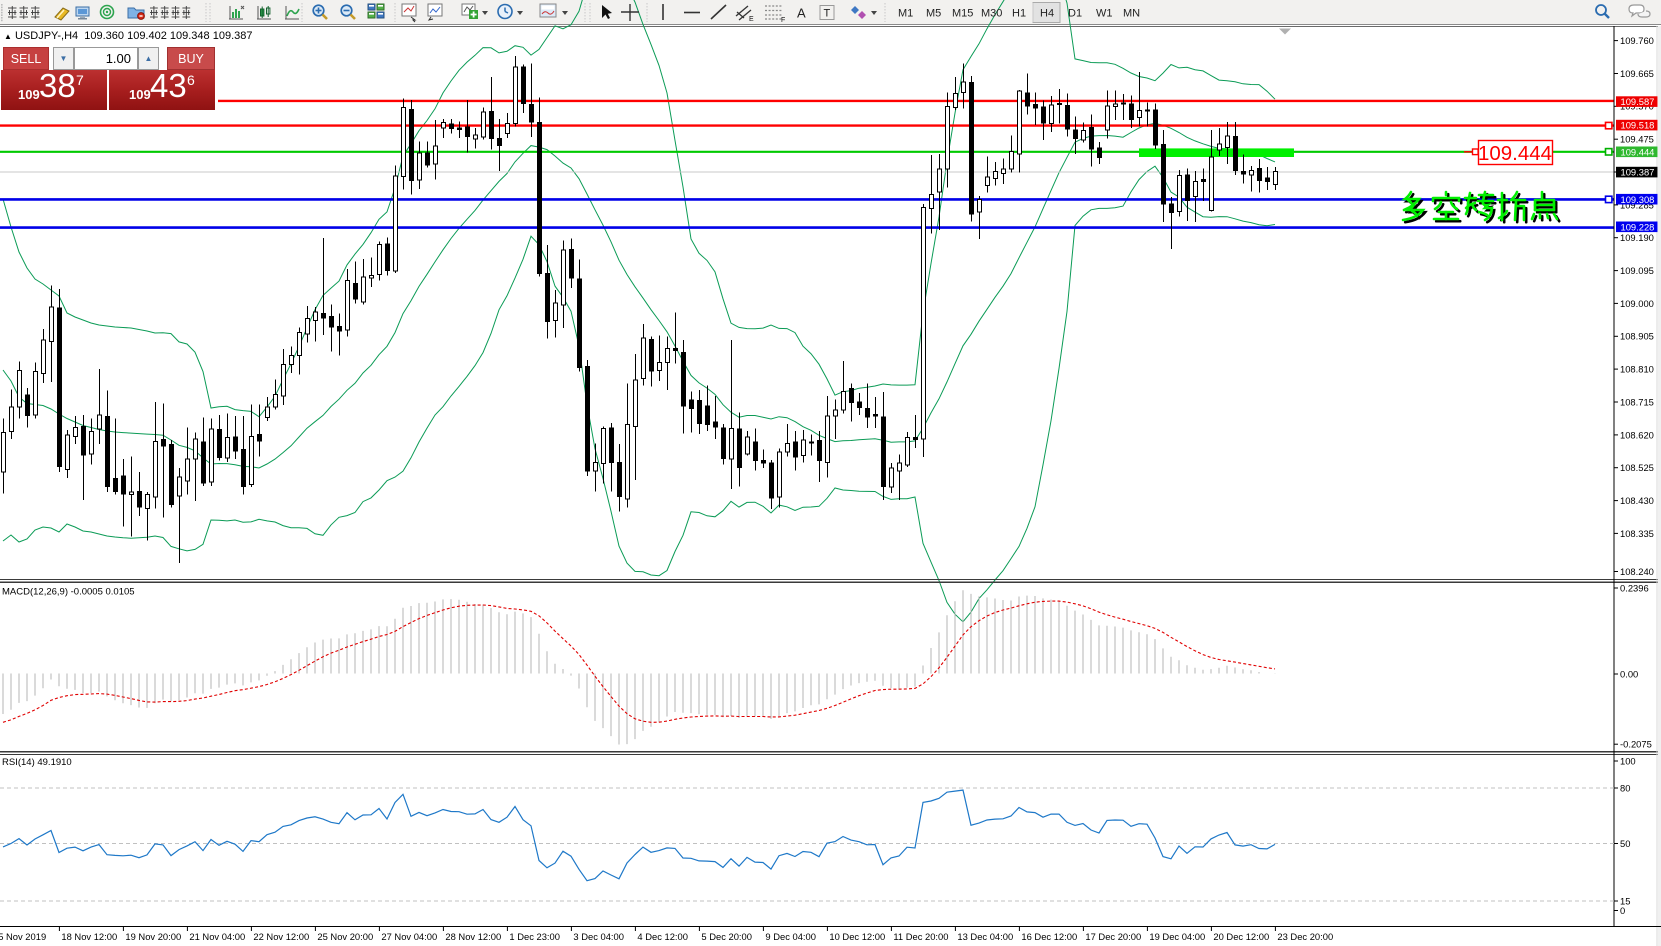 The width and height of the screenshot is (1661, 946). I want to click on svg-text: 19 Dec 04:00, so click(1177, 936).